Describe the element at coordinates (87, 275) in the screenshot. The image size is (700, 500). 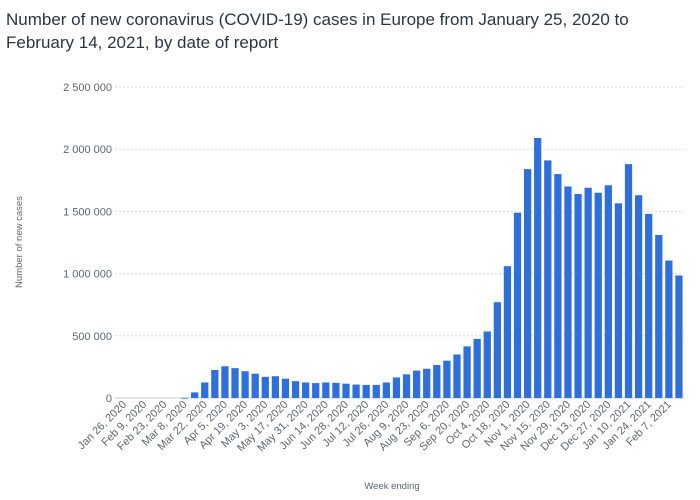
I see `y-tick-label: 1 000 000` at that location.